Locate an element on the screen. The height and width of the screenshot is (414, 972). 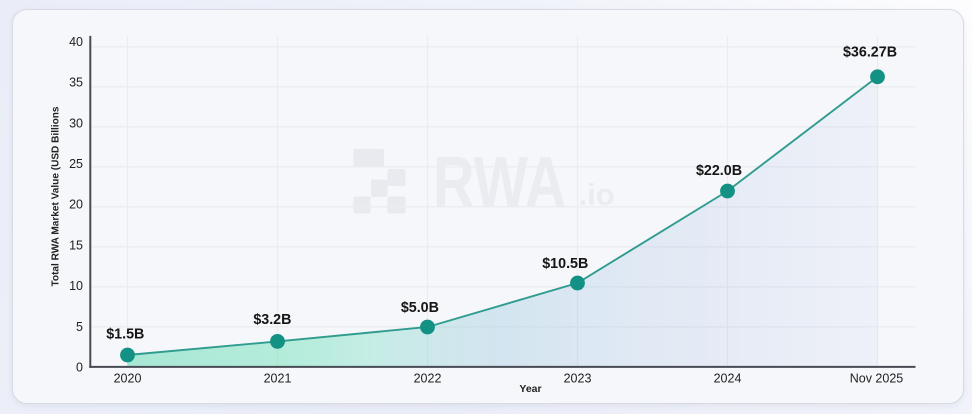
svg-text: 5 is located at coordinates (79, 327).